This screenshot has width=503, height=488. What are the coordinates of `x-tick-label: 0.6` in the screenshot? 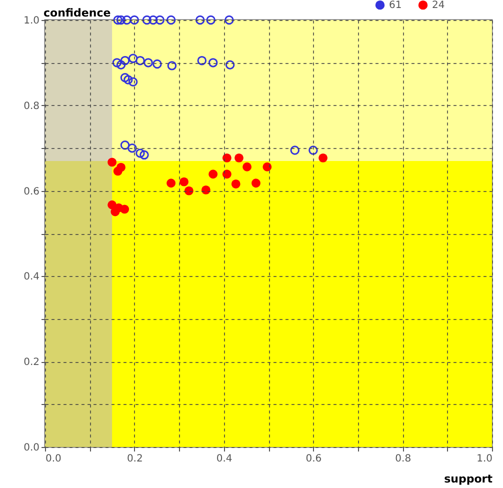 It's located at (314, 459).